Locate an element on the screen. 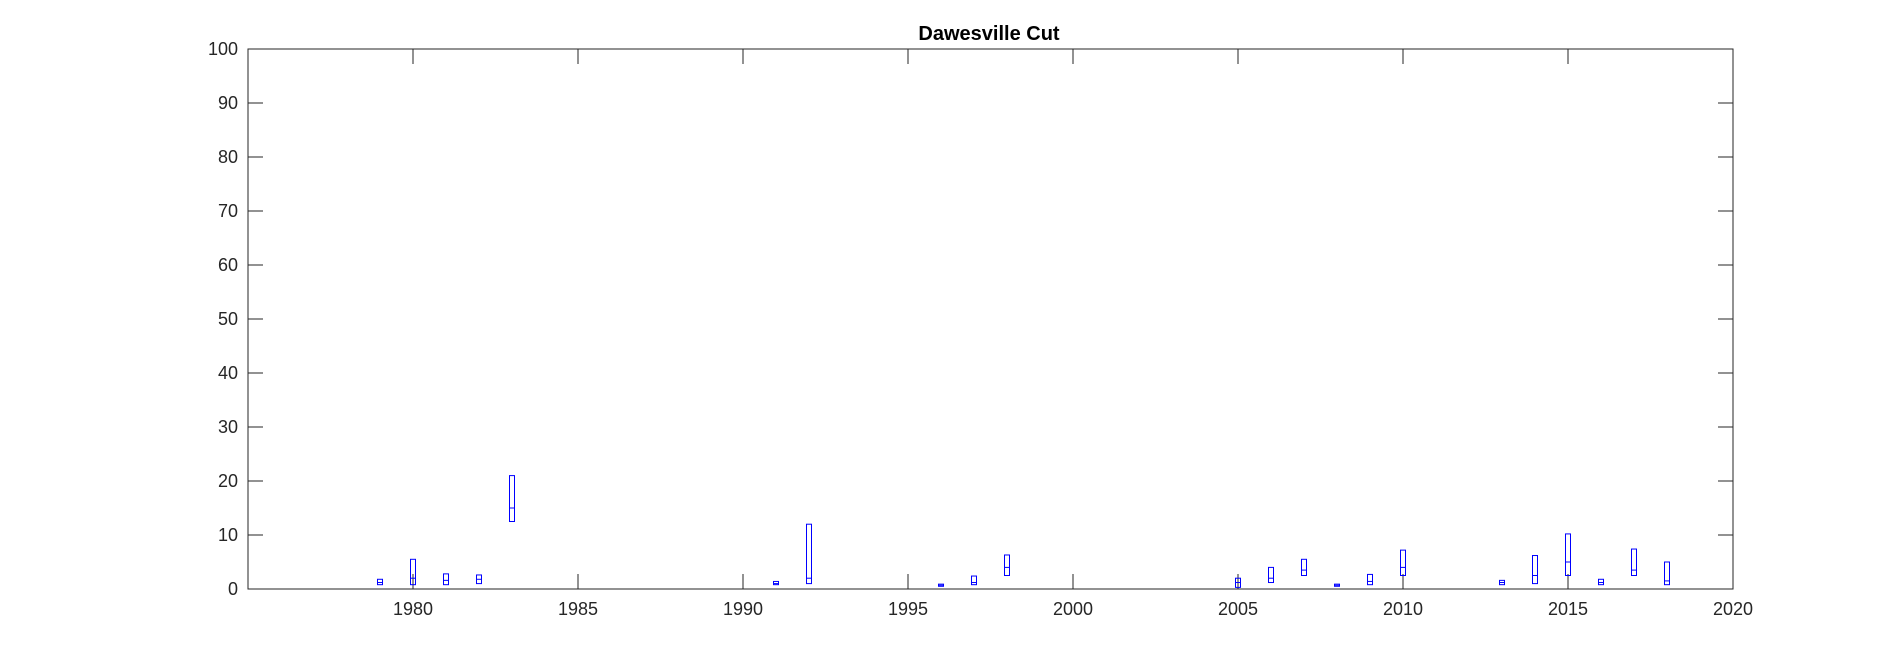  box-2007 is located at coordinates (1304, 567).